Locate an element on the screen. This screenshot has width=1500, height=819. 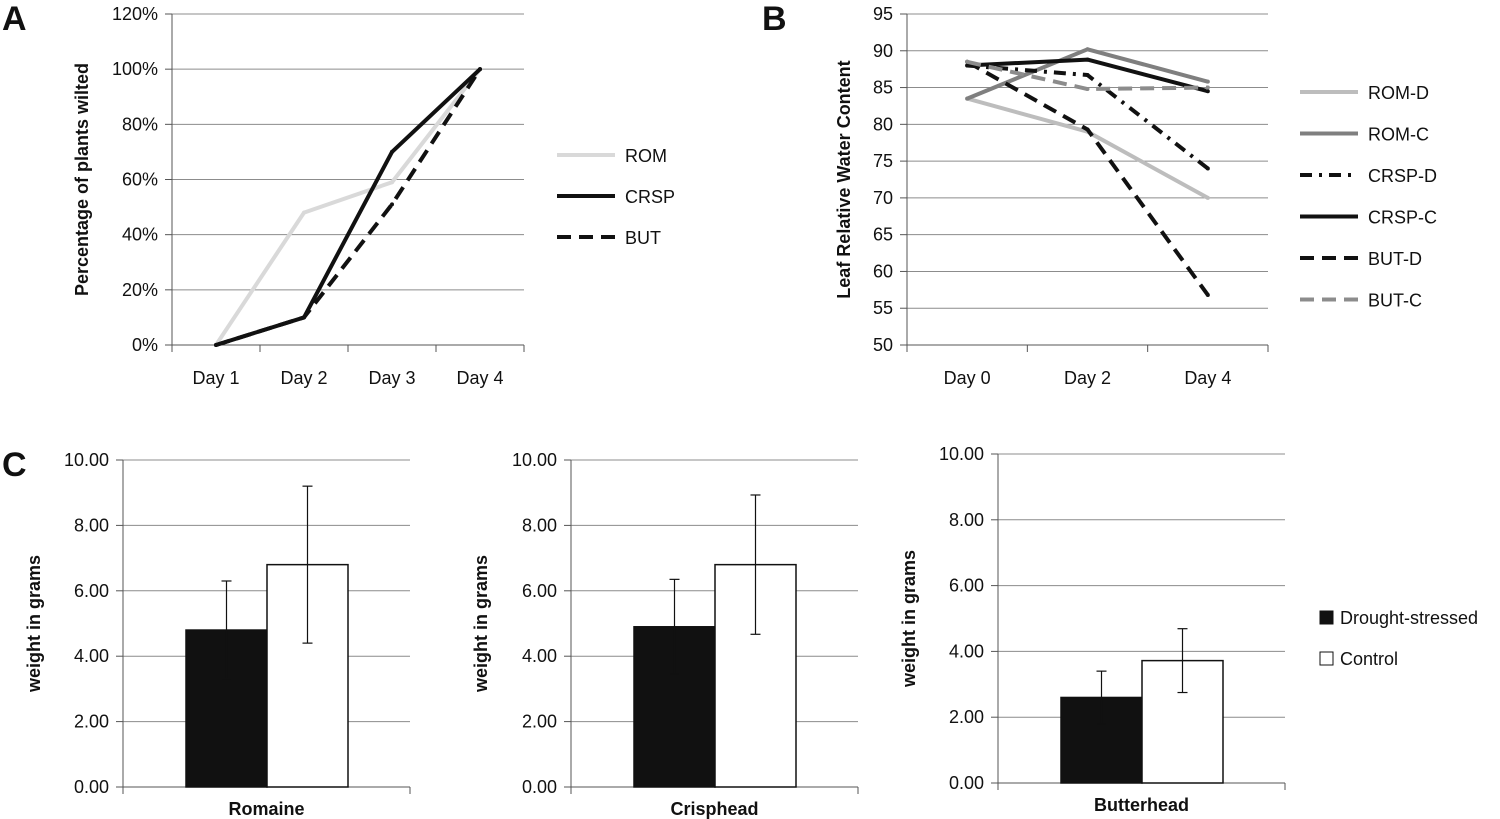
x-tick-label: Day 3 is located at coordinates (391, 378).